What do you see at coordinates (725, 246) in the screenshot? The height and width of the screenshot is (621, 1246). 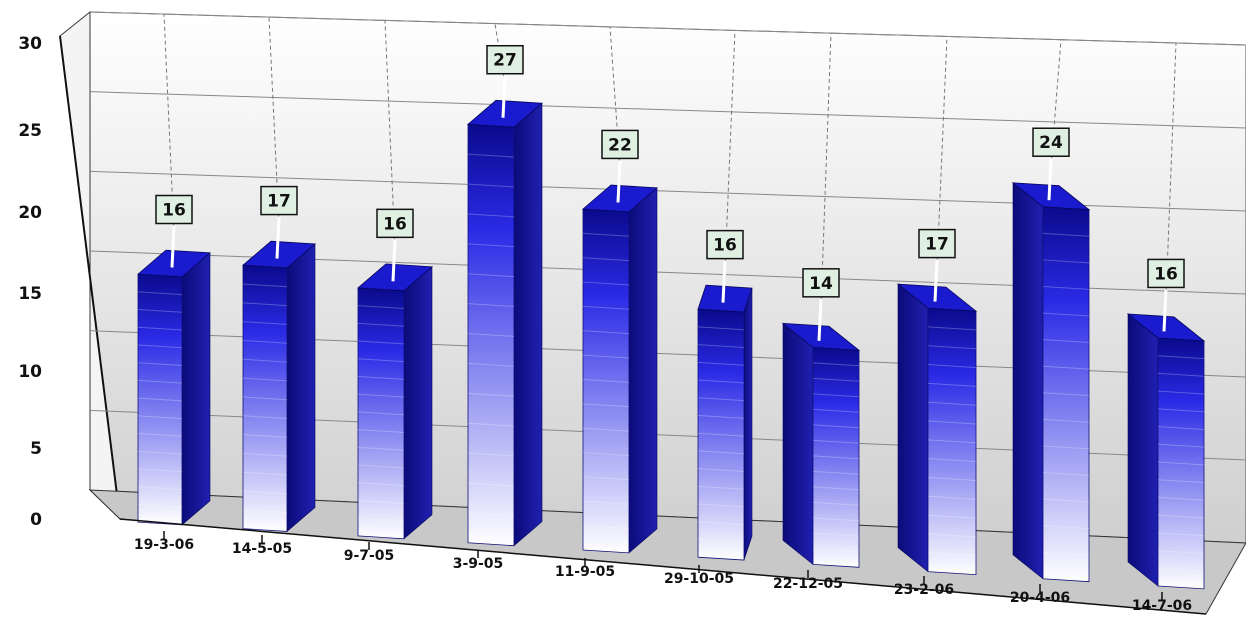 I see `data-label: 16` at bounding box center [725, 246].